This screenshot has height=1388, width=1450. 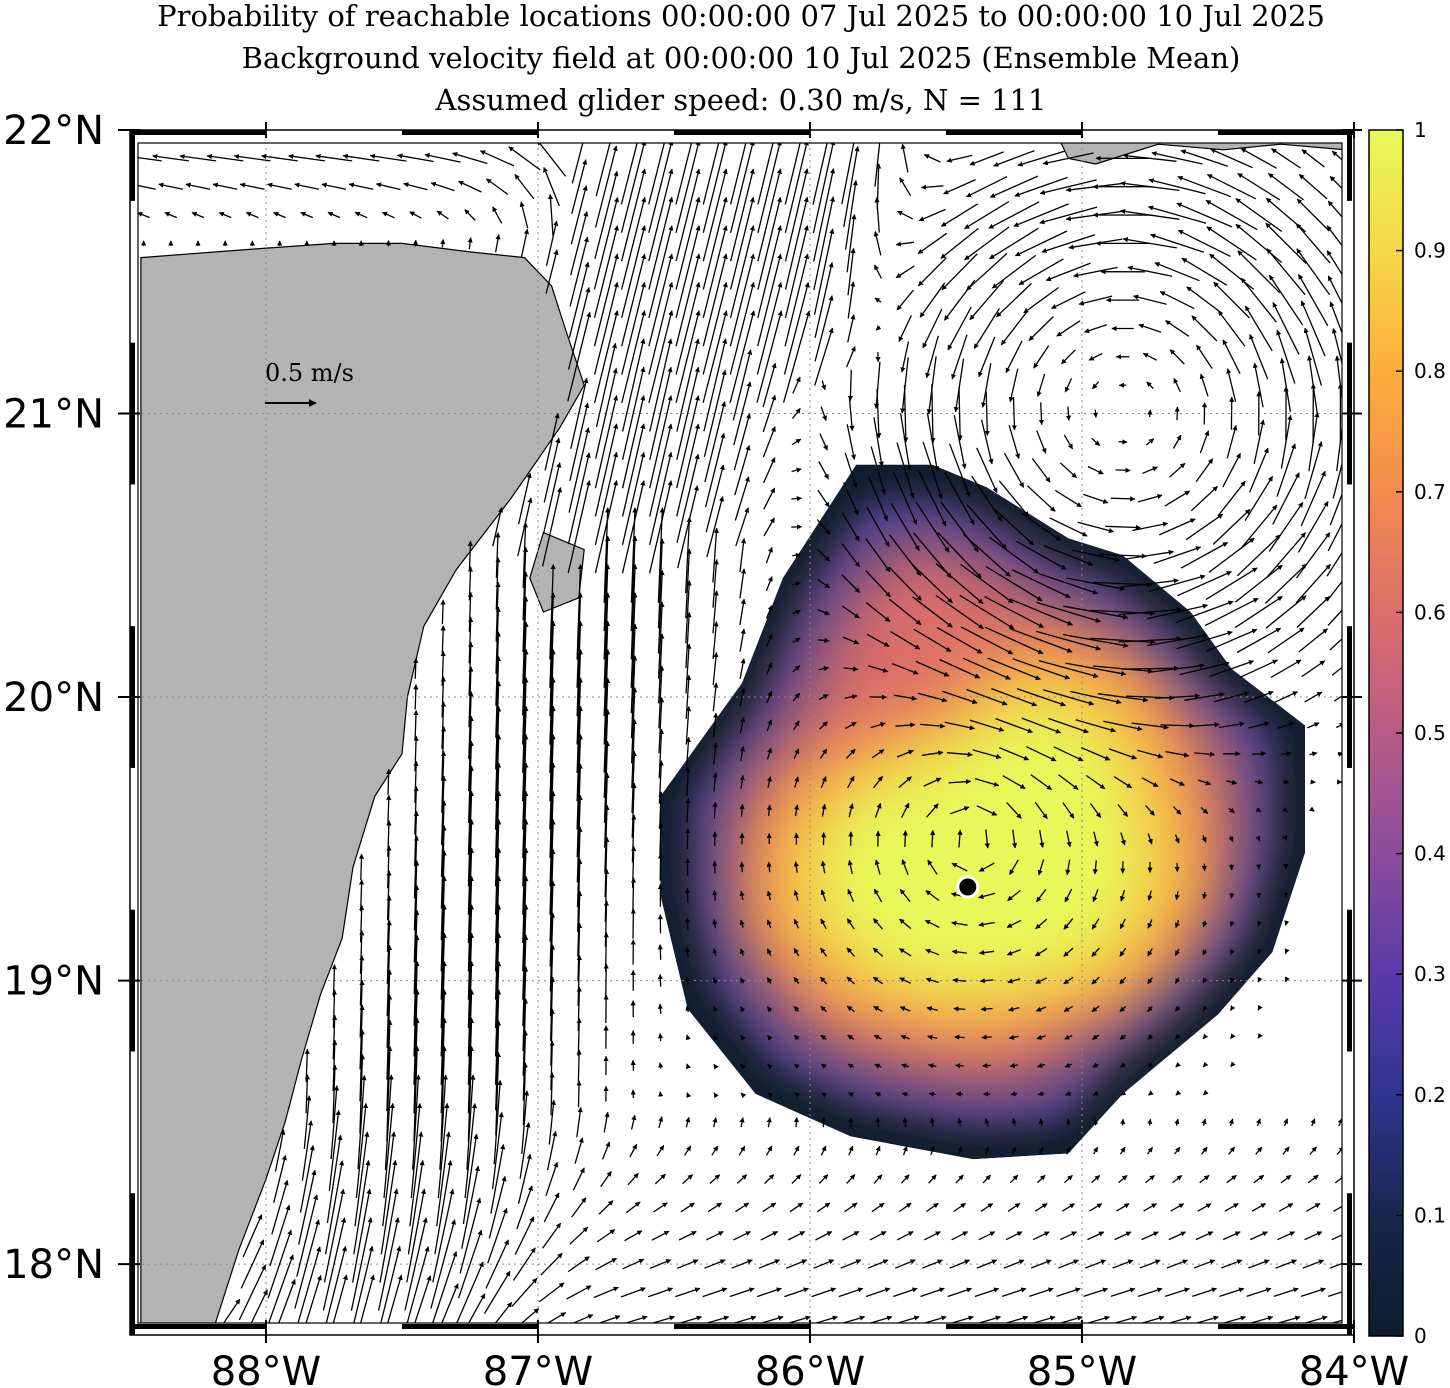 I want to click on colorbar-tick-label: 0.2, so click(x=1430, y=1095).